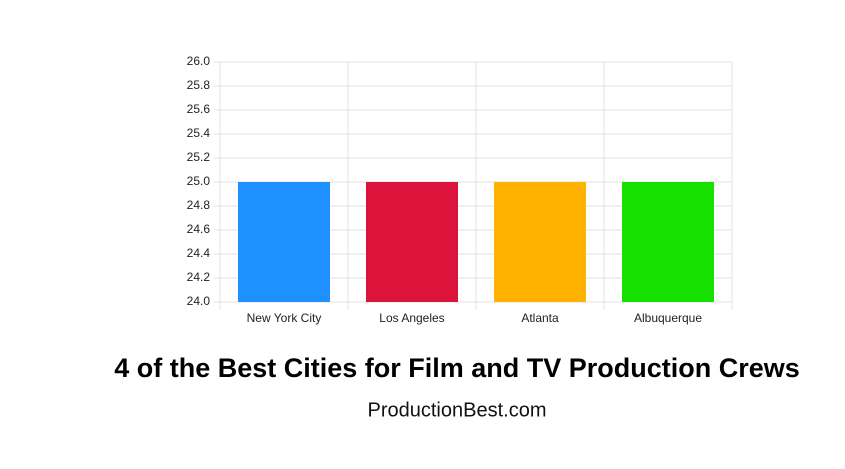 This screenshot has height=469, width=845. Describe the element at coordinates (199, 109) in the screenshot. I see `y-tick-label: 25.6` at that location.